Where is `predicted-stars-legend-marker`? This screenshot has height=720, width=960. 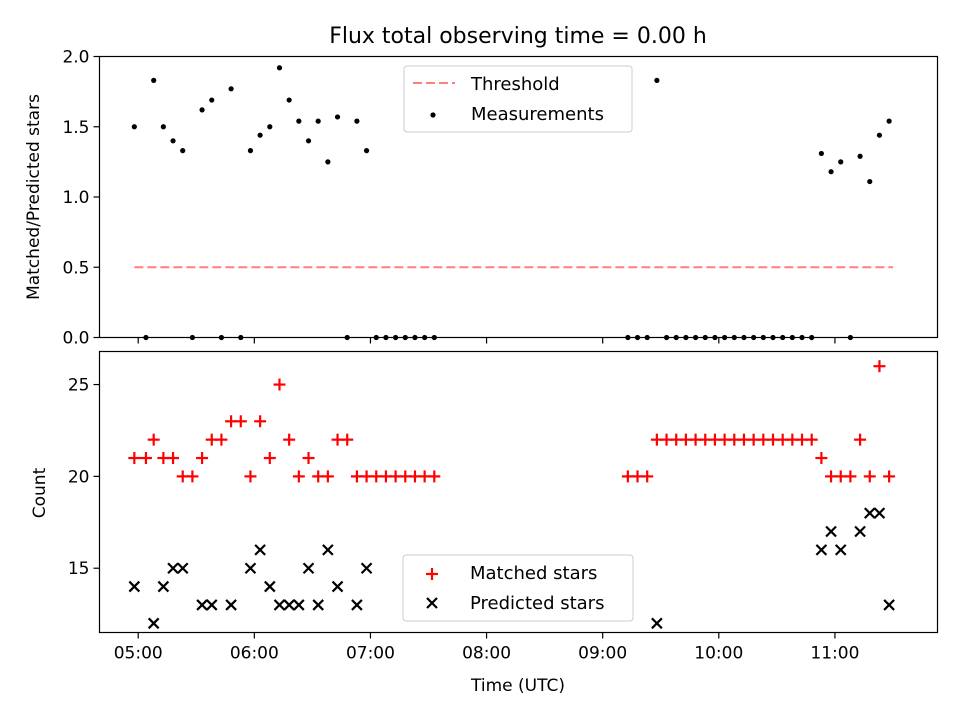 predicted-stars-legend-marker is located at coordinates (432, 603).